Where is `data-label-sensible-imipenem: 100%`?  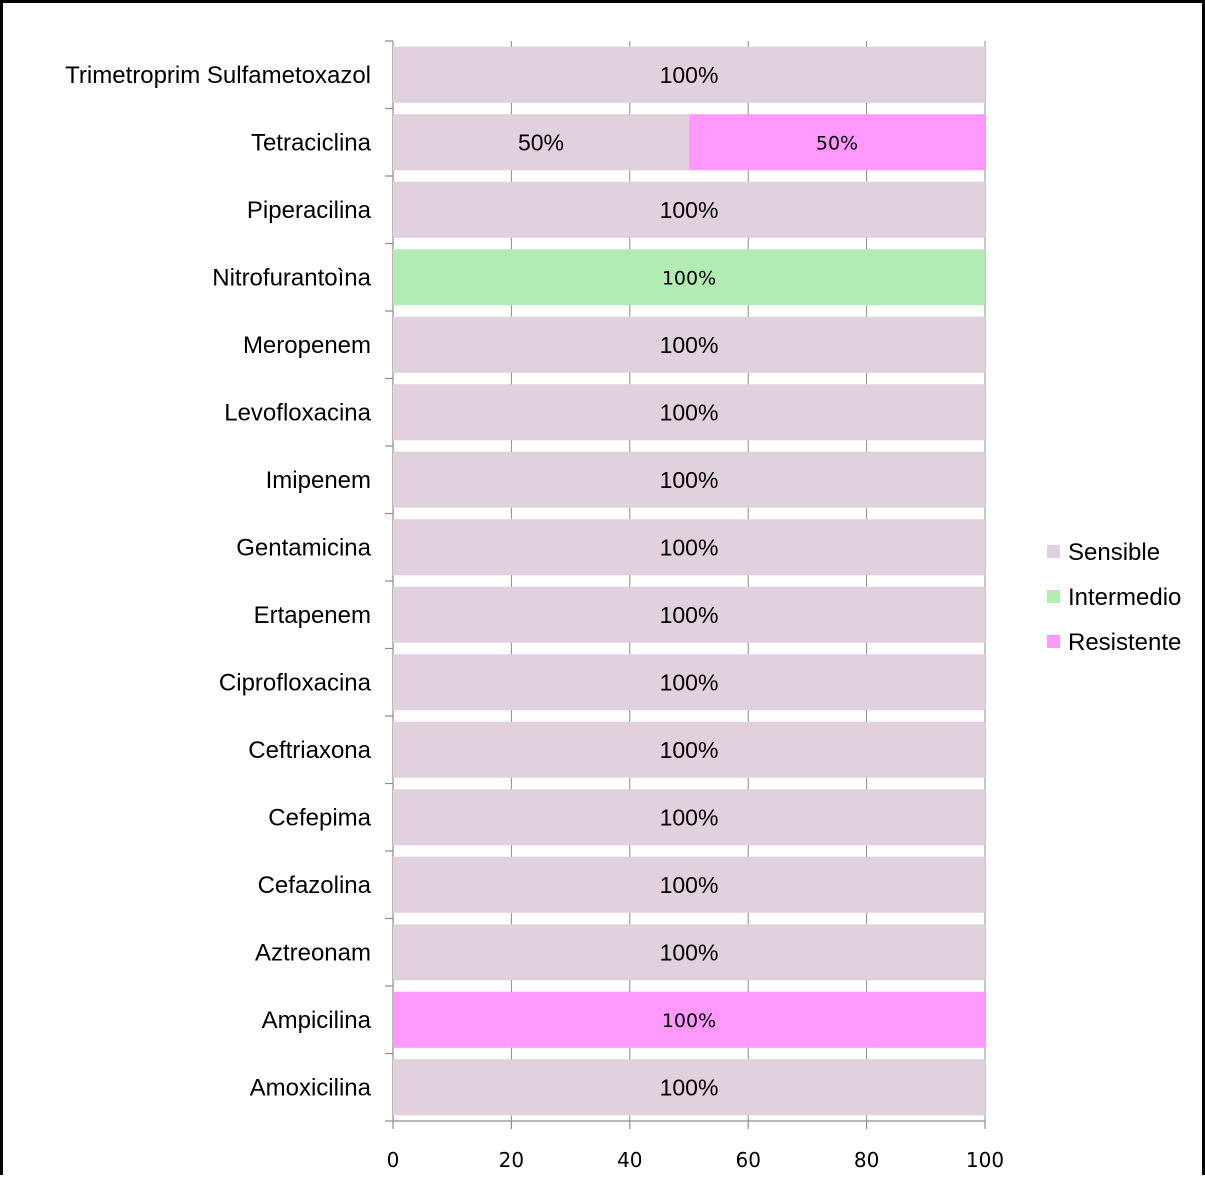 data-label-sensible-imipenem: 100% is located at coordinates (689, 480).